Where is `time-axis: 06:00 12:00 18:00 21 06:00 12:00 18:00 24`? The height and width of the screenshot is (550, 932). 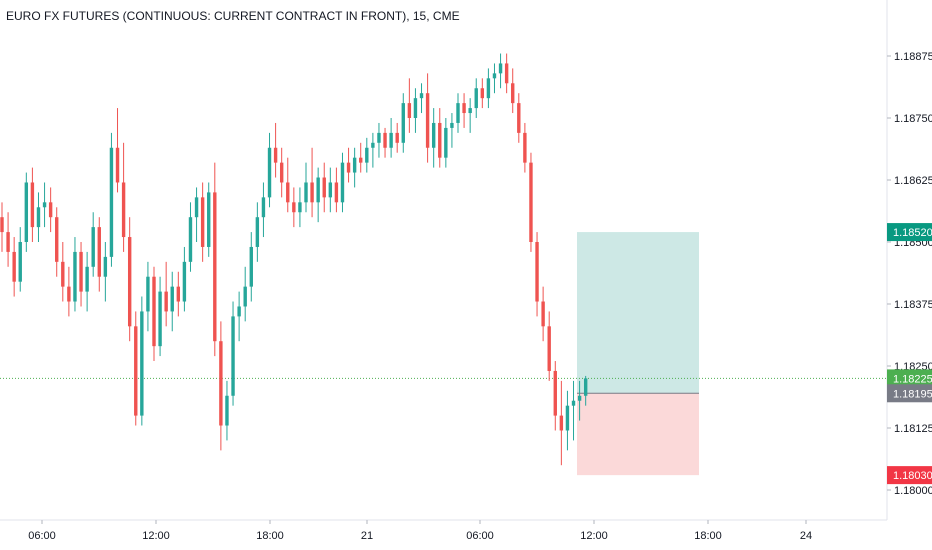 time-axis: 06:00 12:00 18:00 21 06:00 12:00 18:00 24 is located at coordinates (420, 531).